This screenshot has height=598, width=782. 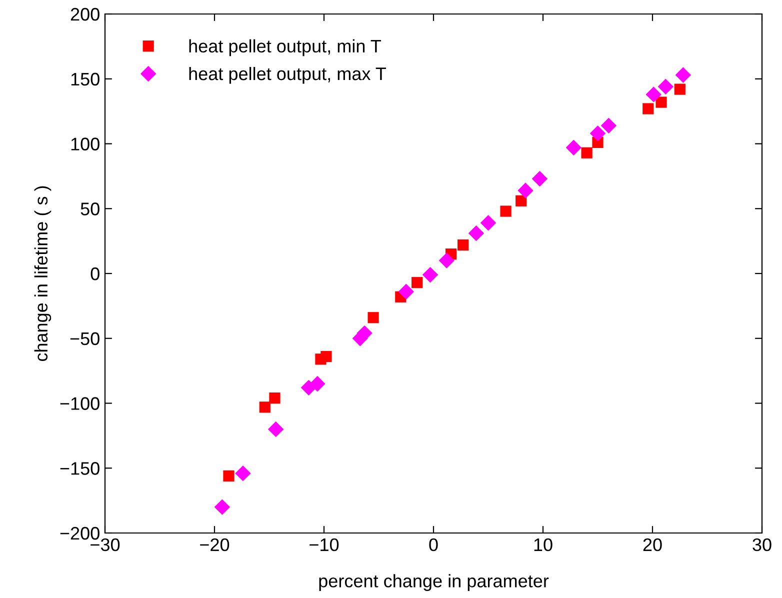 What do you see at coordinates (762, 545) in the screenshot?
I see `x-tick-label: 30` at bounding box center [762, 545].